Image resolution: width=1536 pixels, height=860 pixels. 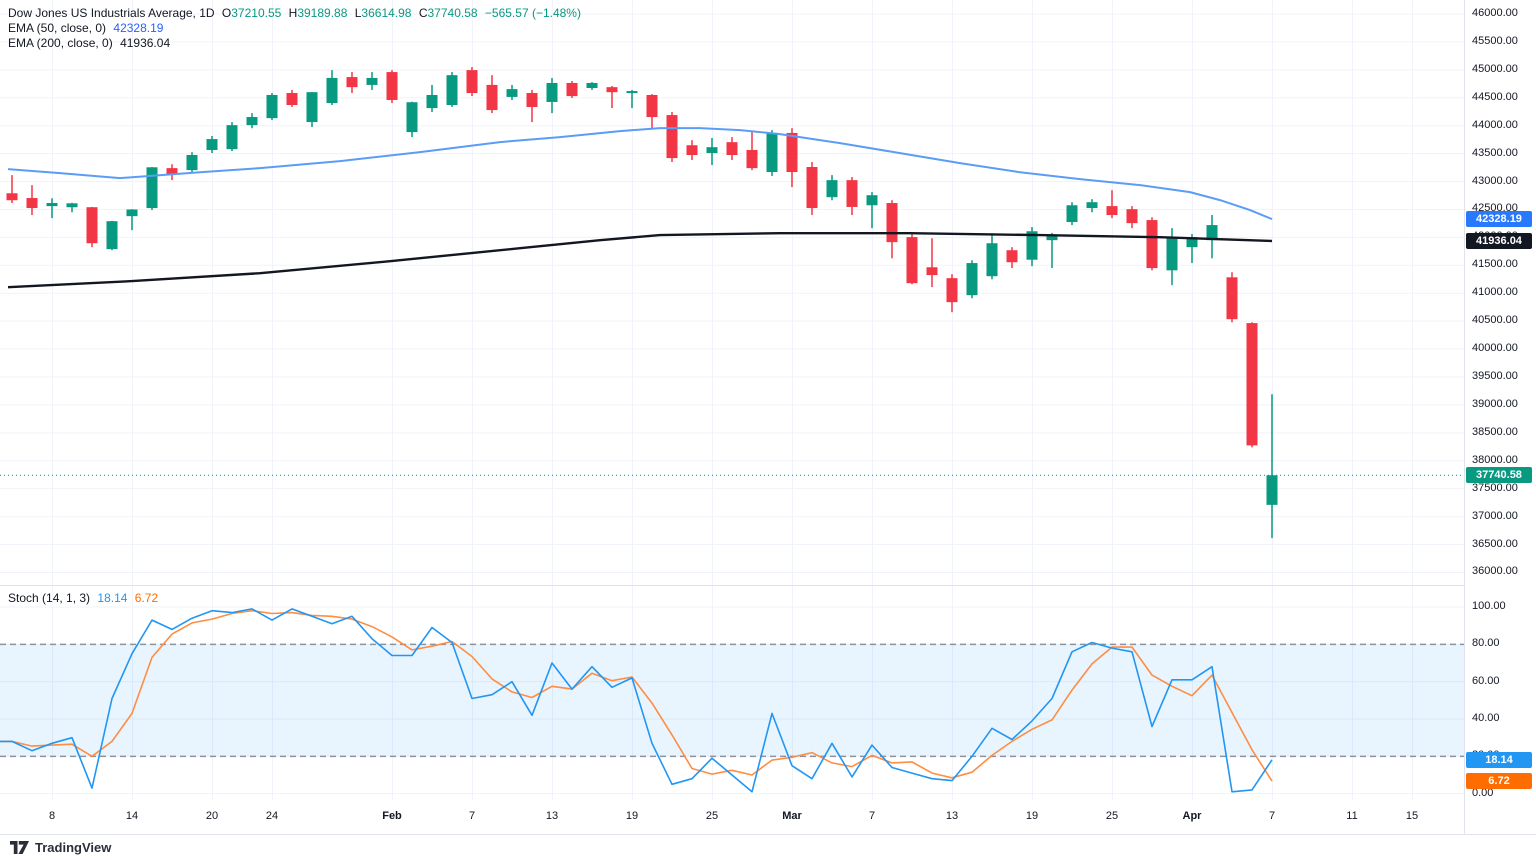 I want to click on price-axis-label: 38500.00, so click(x=1495, y=431).